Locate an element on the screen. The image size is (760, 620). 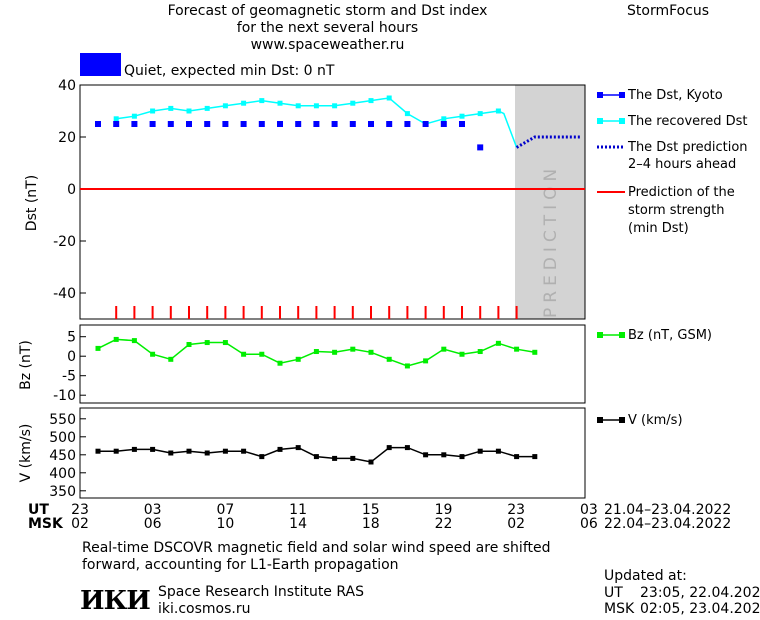
institute-site: iki.cosmos.ru is located at coordinates (204, 609).